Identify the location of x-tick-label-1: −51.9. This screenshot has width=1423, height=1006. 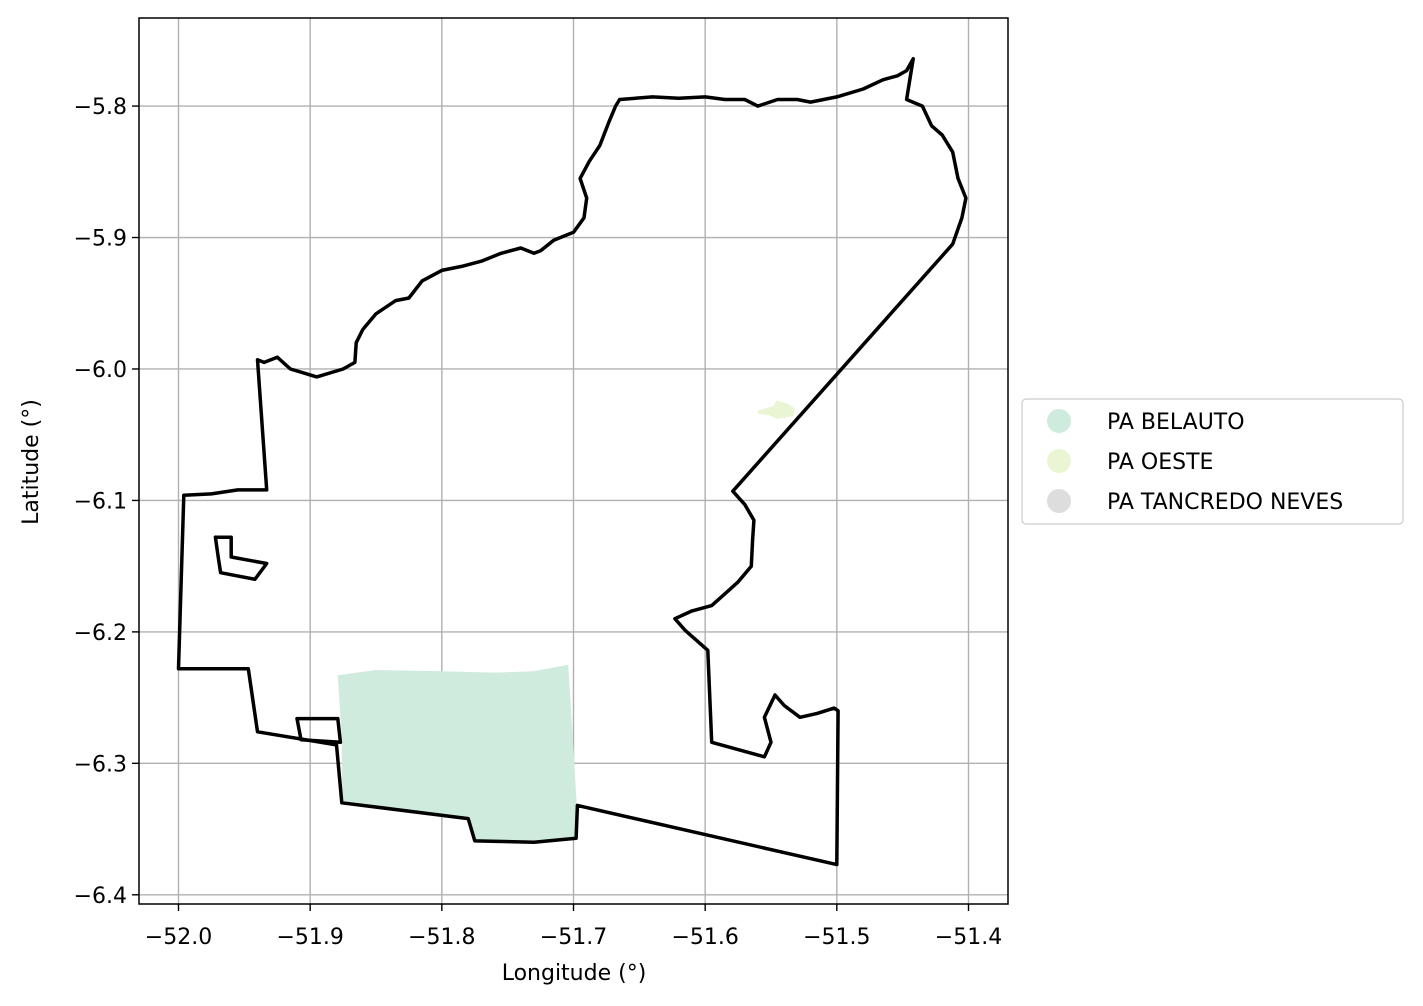
(309, 937).